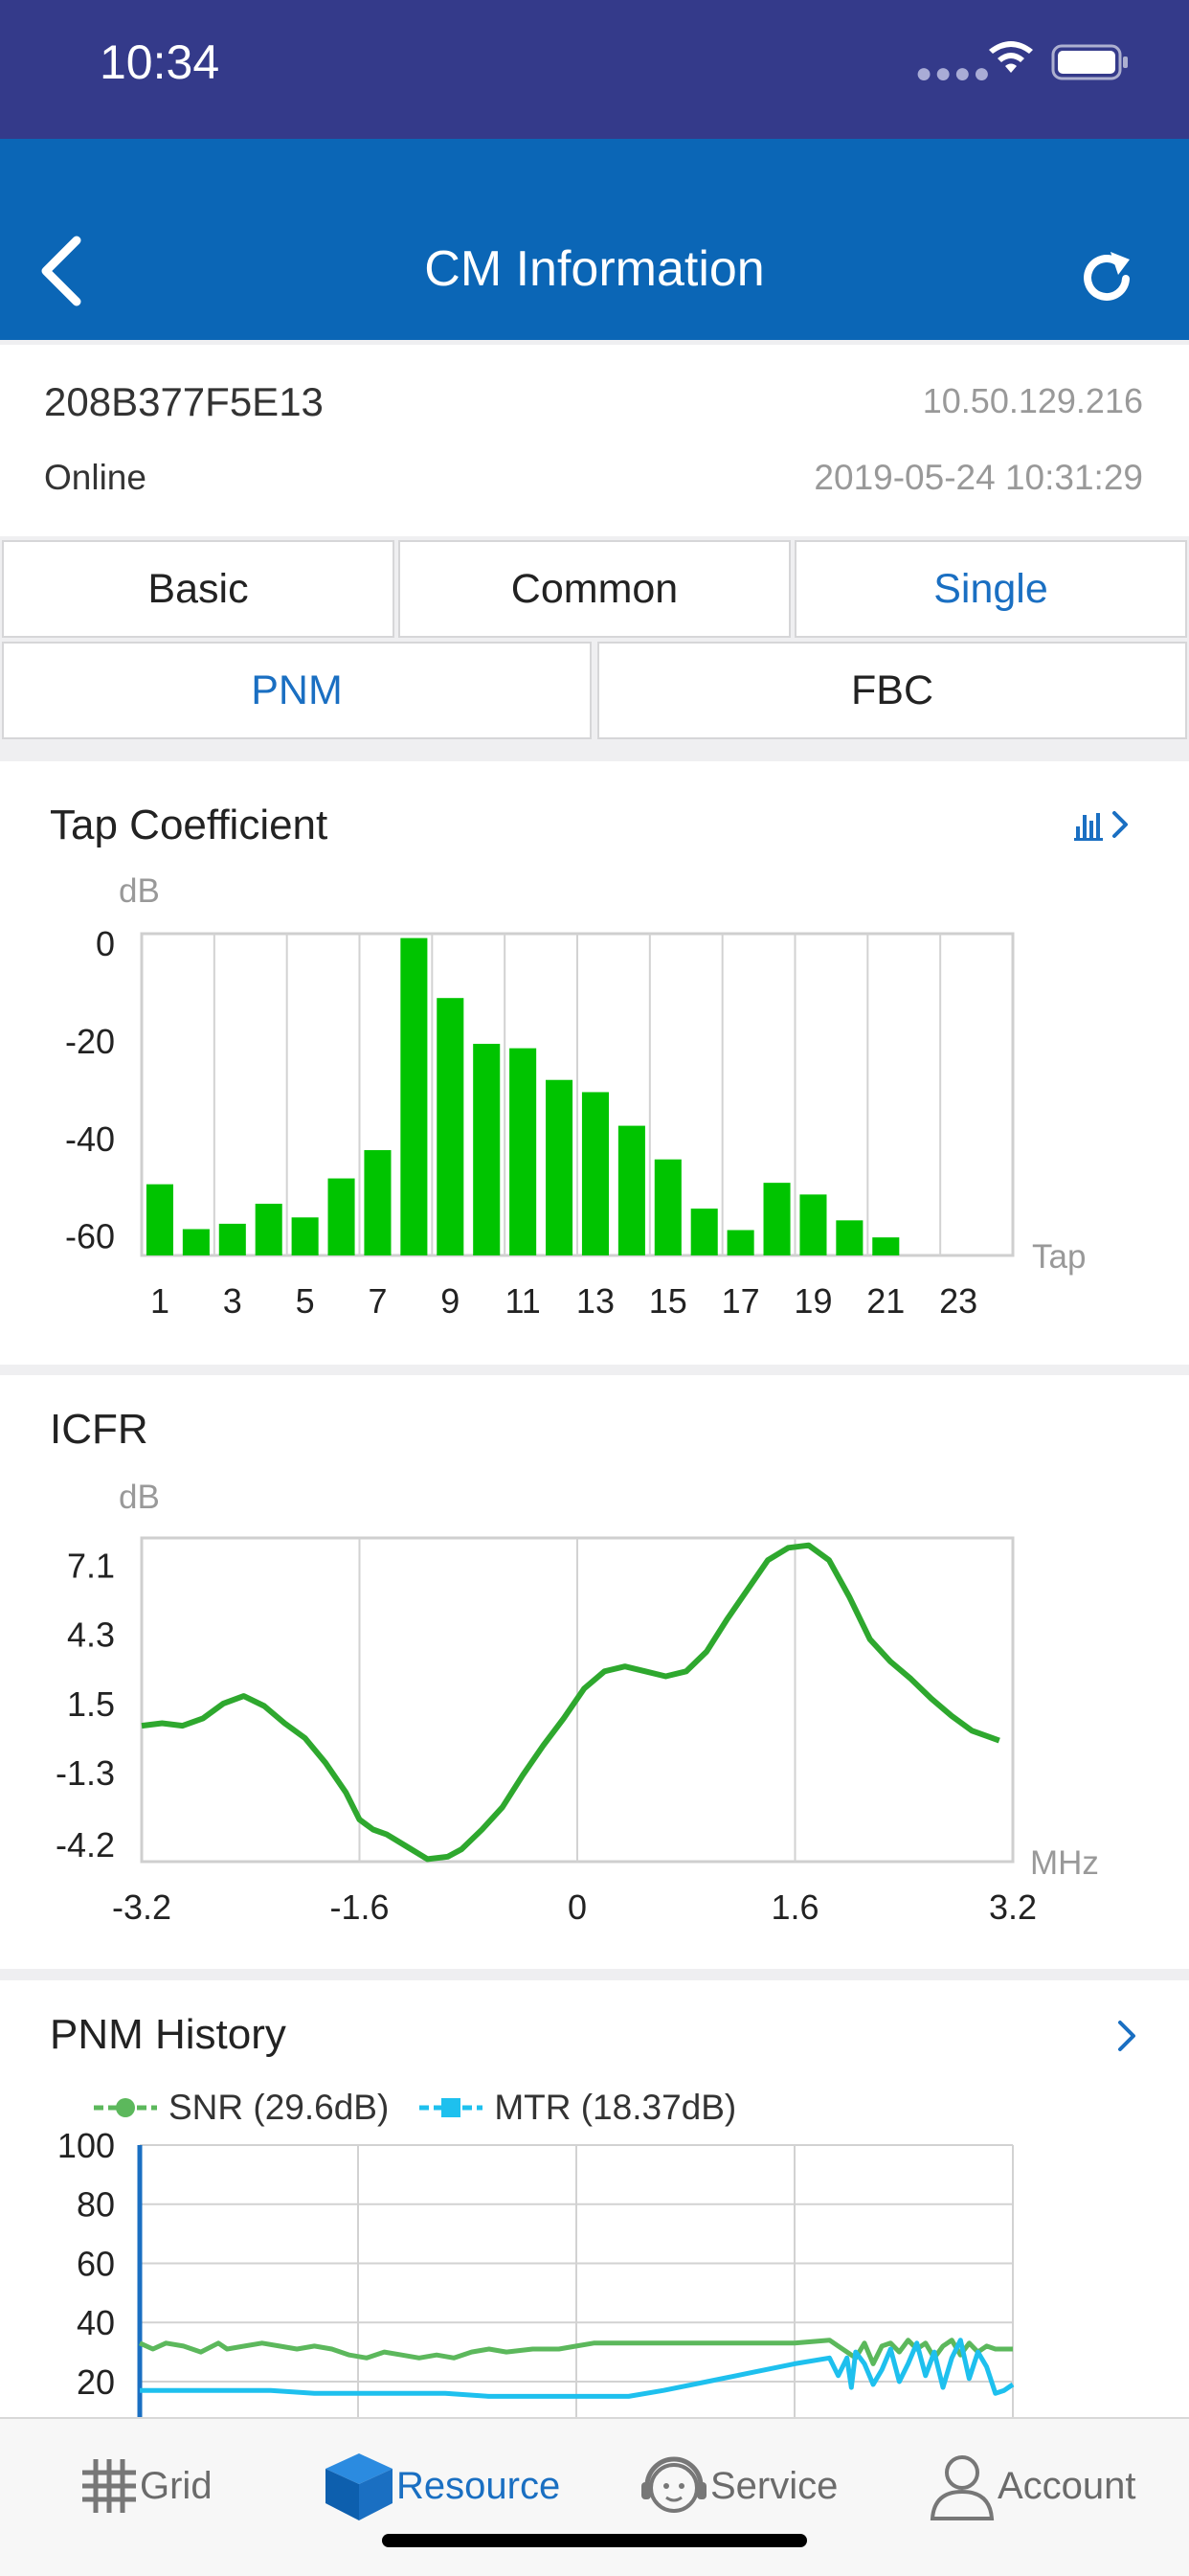 The image size is (1189, 2576). What do you see at coordinates (991, 589) in the screenshot?
I see `tab-single: Single` at bounding box center [991, 589].